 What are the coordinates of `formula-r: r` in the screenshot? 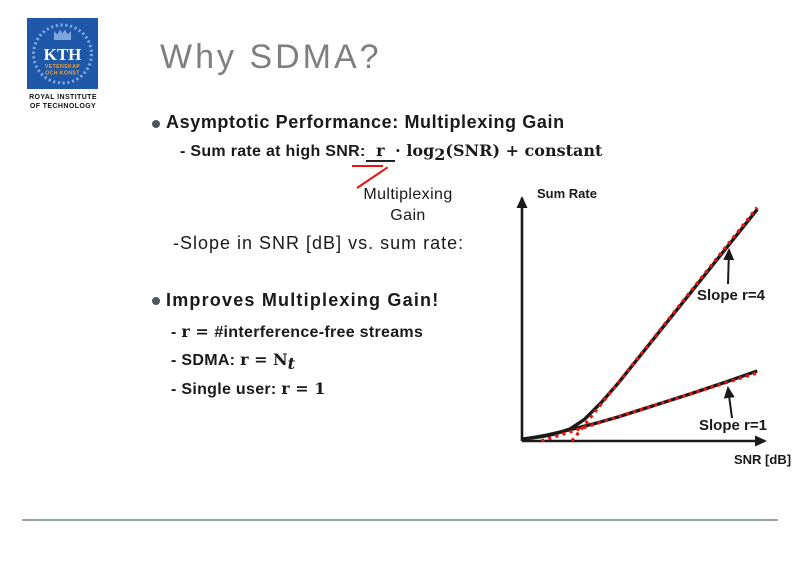 It's located at (380, 151).